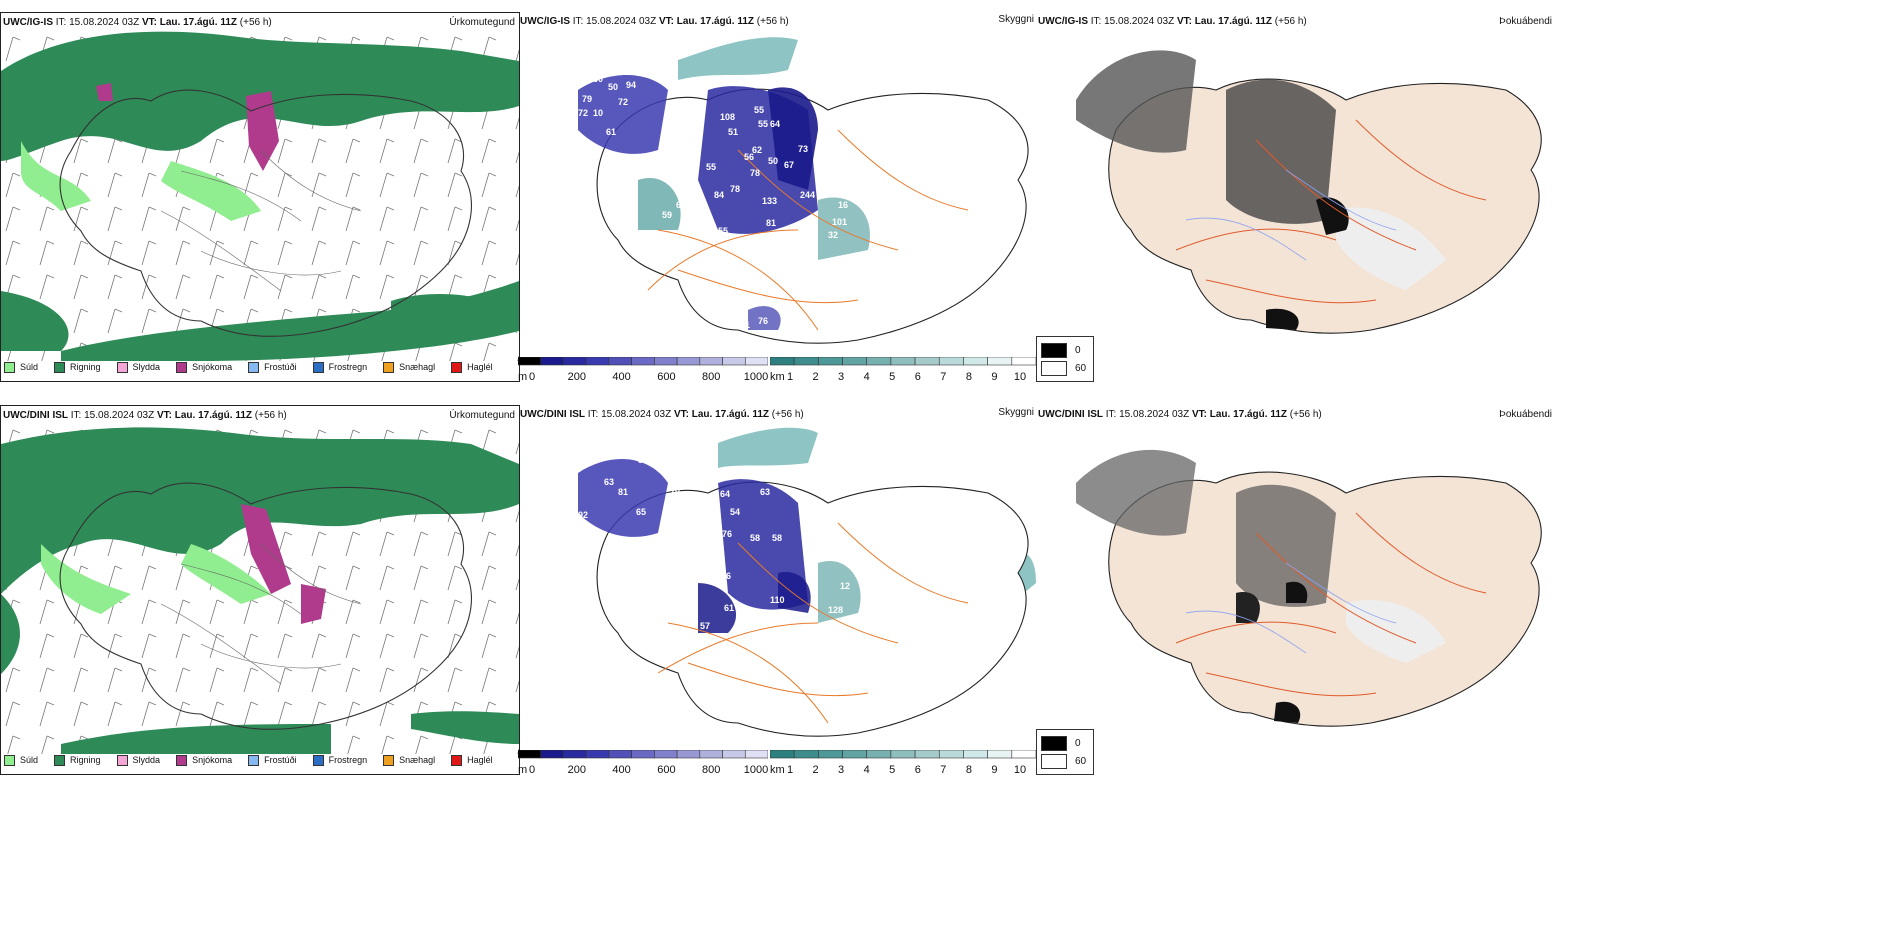  What do you see at coordinates (903, 361) in the screenshot?
I see `km-bar-svg` at bounding box center [903, 361].